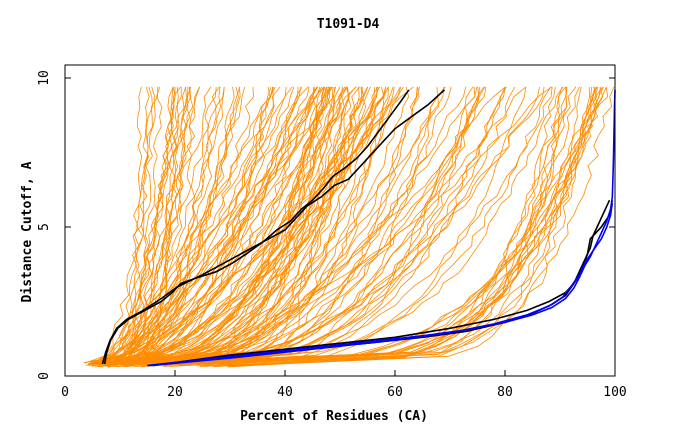 The height and width of the screenshot is (440, 680). Describe the element at coordinates (395, 392) in the screenshot. I see `x-tick-label: 60` at that location.